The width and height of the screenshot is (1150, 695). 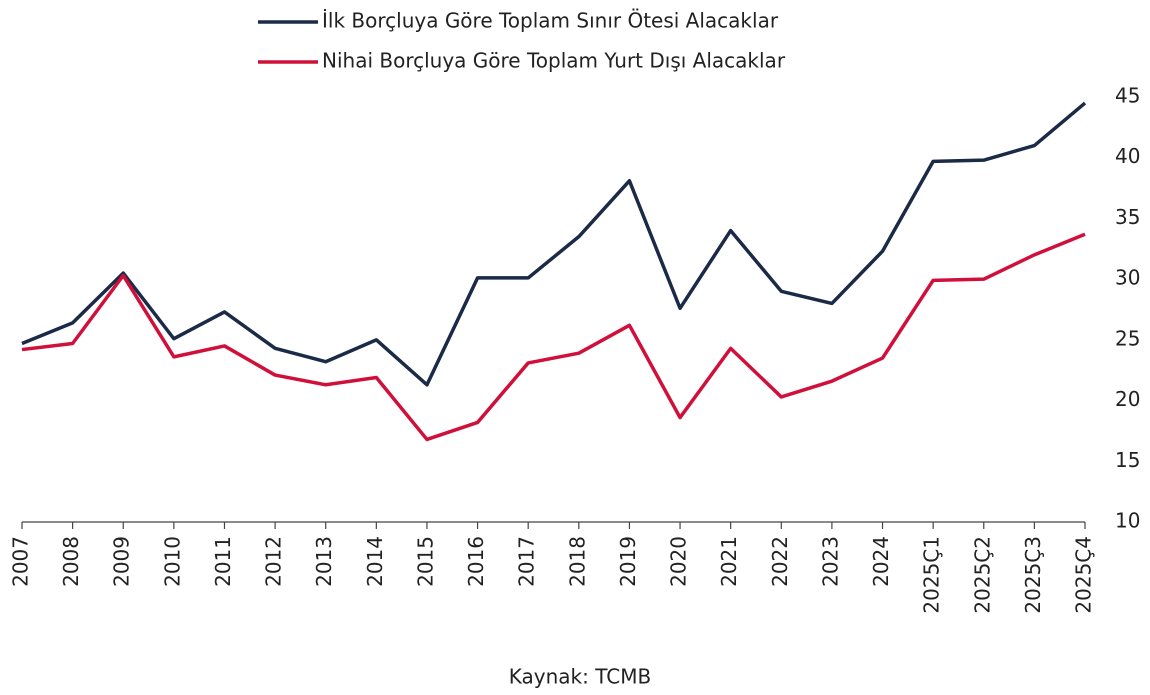 I want to click on x-tick-label: 2020, so click(x=679, y=561).